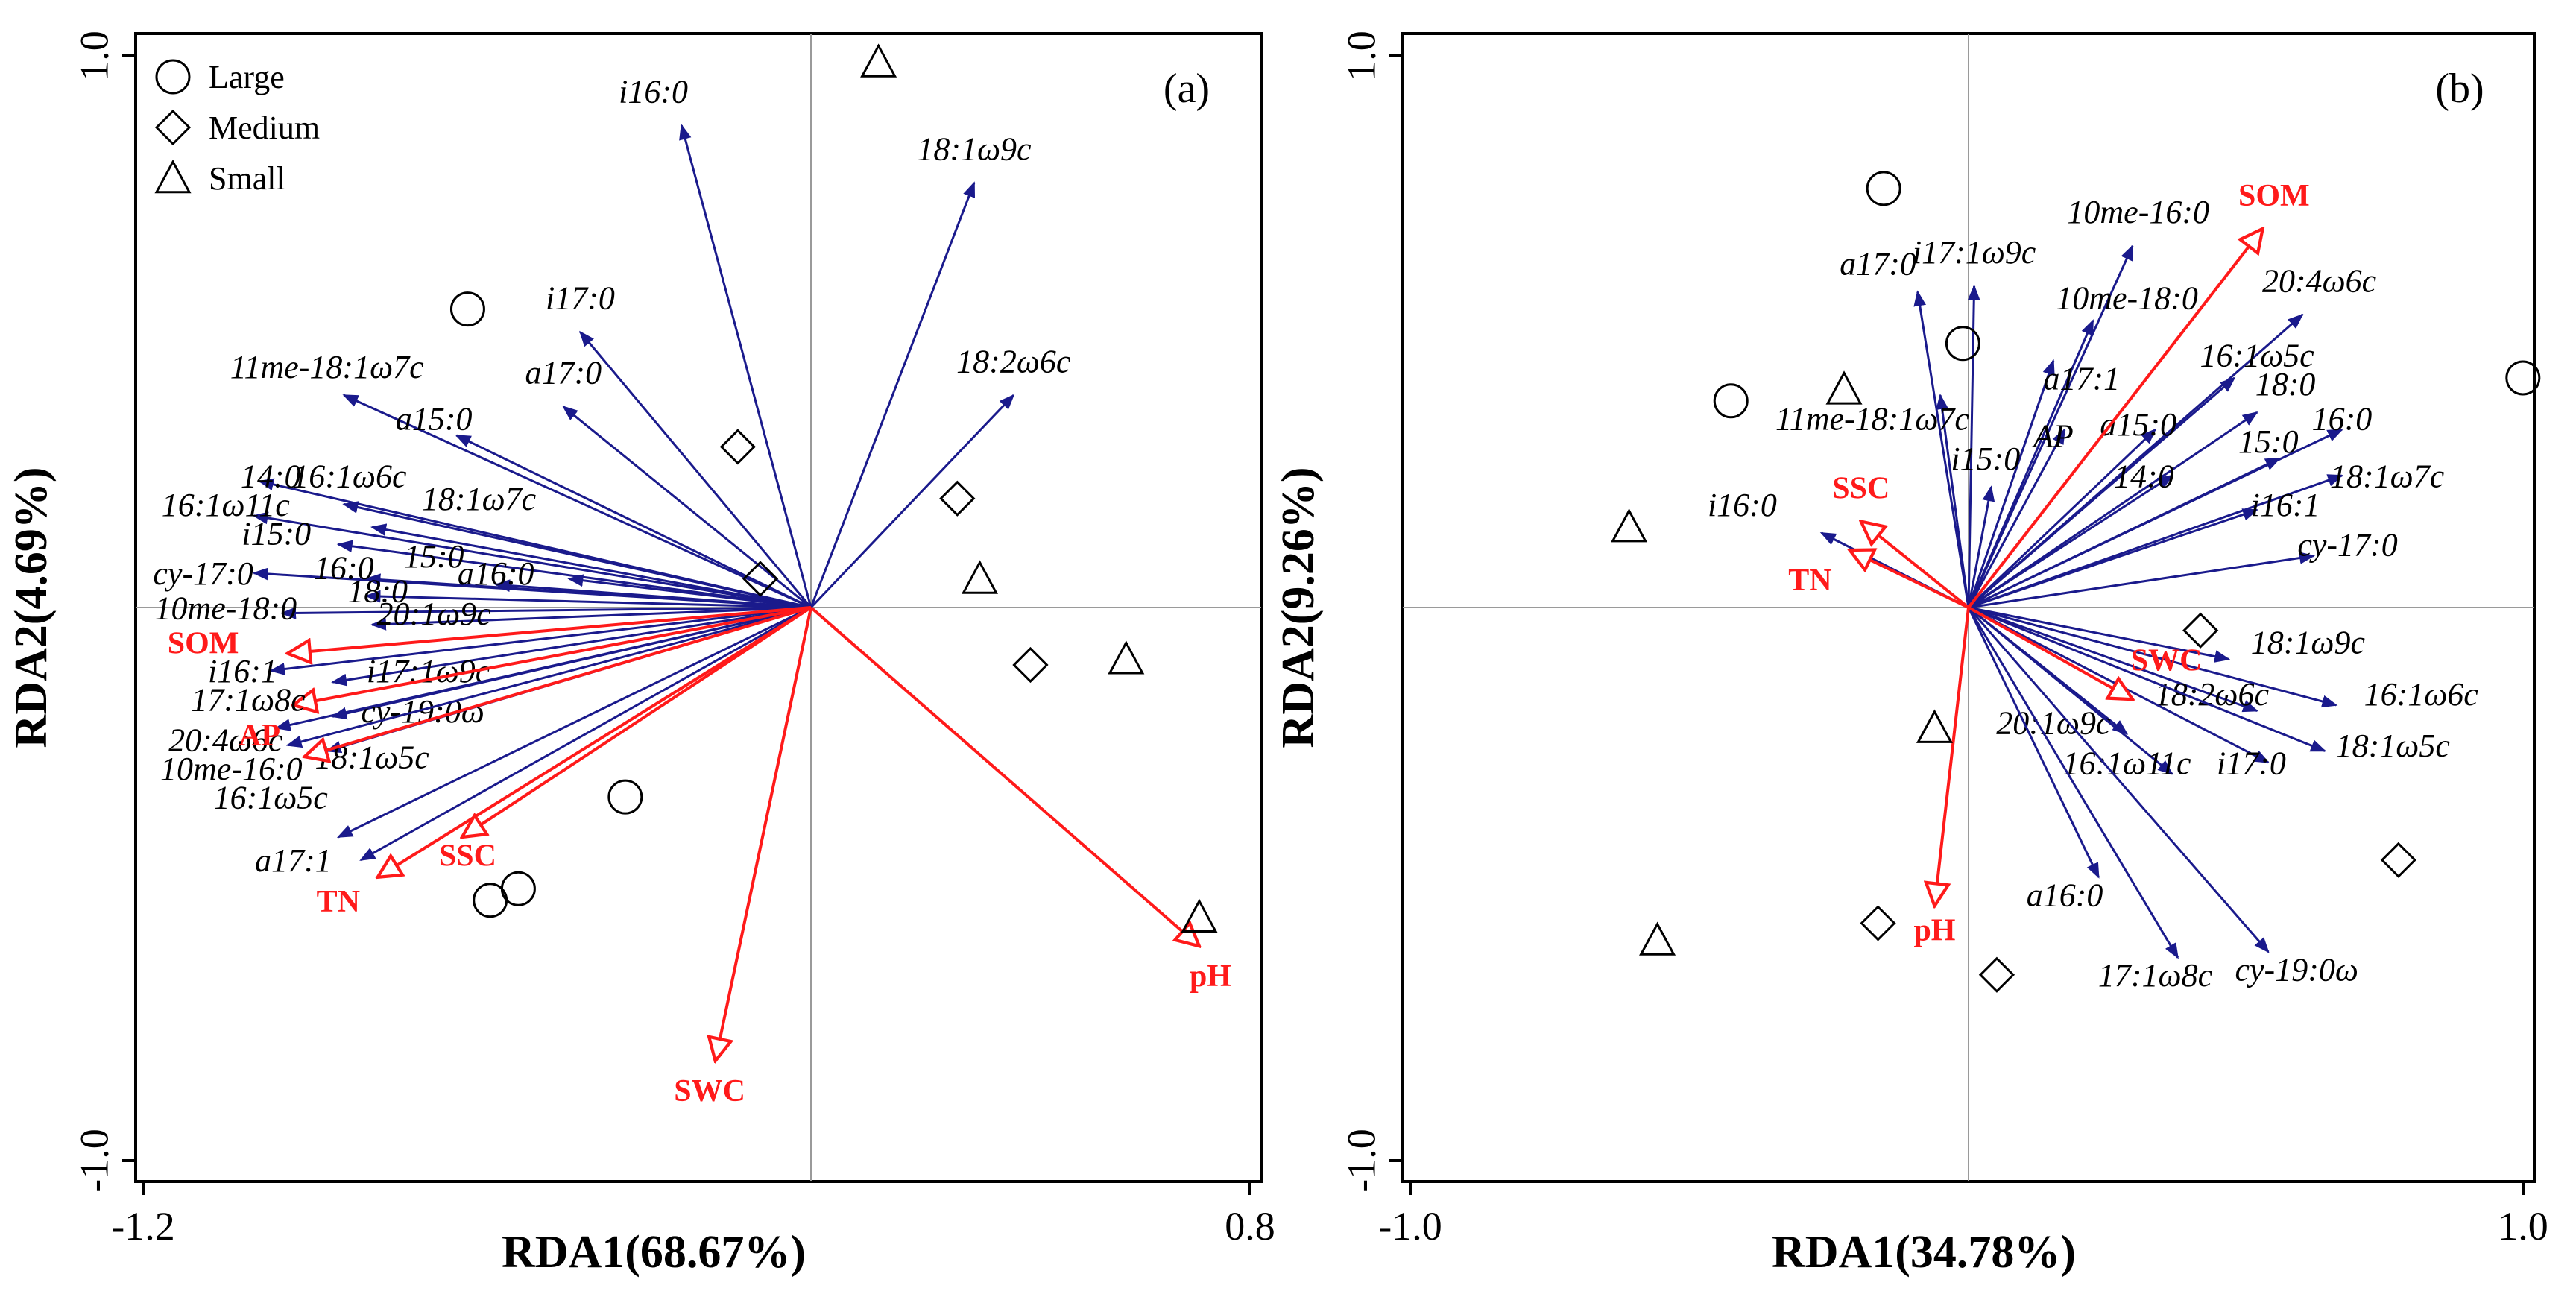 This screenshot has height=1300, width=2576. What do you see at coordinates (2257, 356) in the screenshot?
I see `species-label: 16:1ω5c` at bounding box center [2257, 356].